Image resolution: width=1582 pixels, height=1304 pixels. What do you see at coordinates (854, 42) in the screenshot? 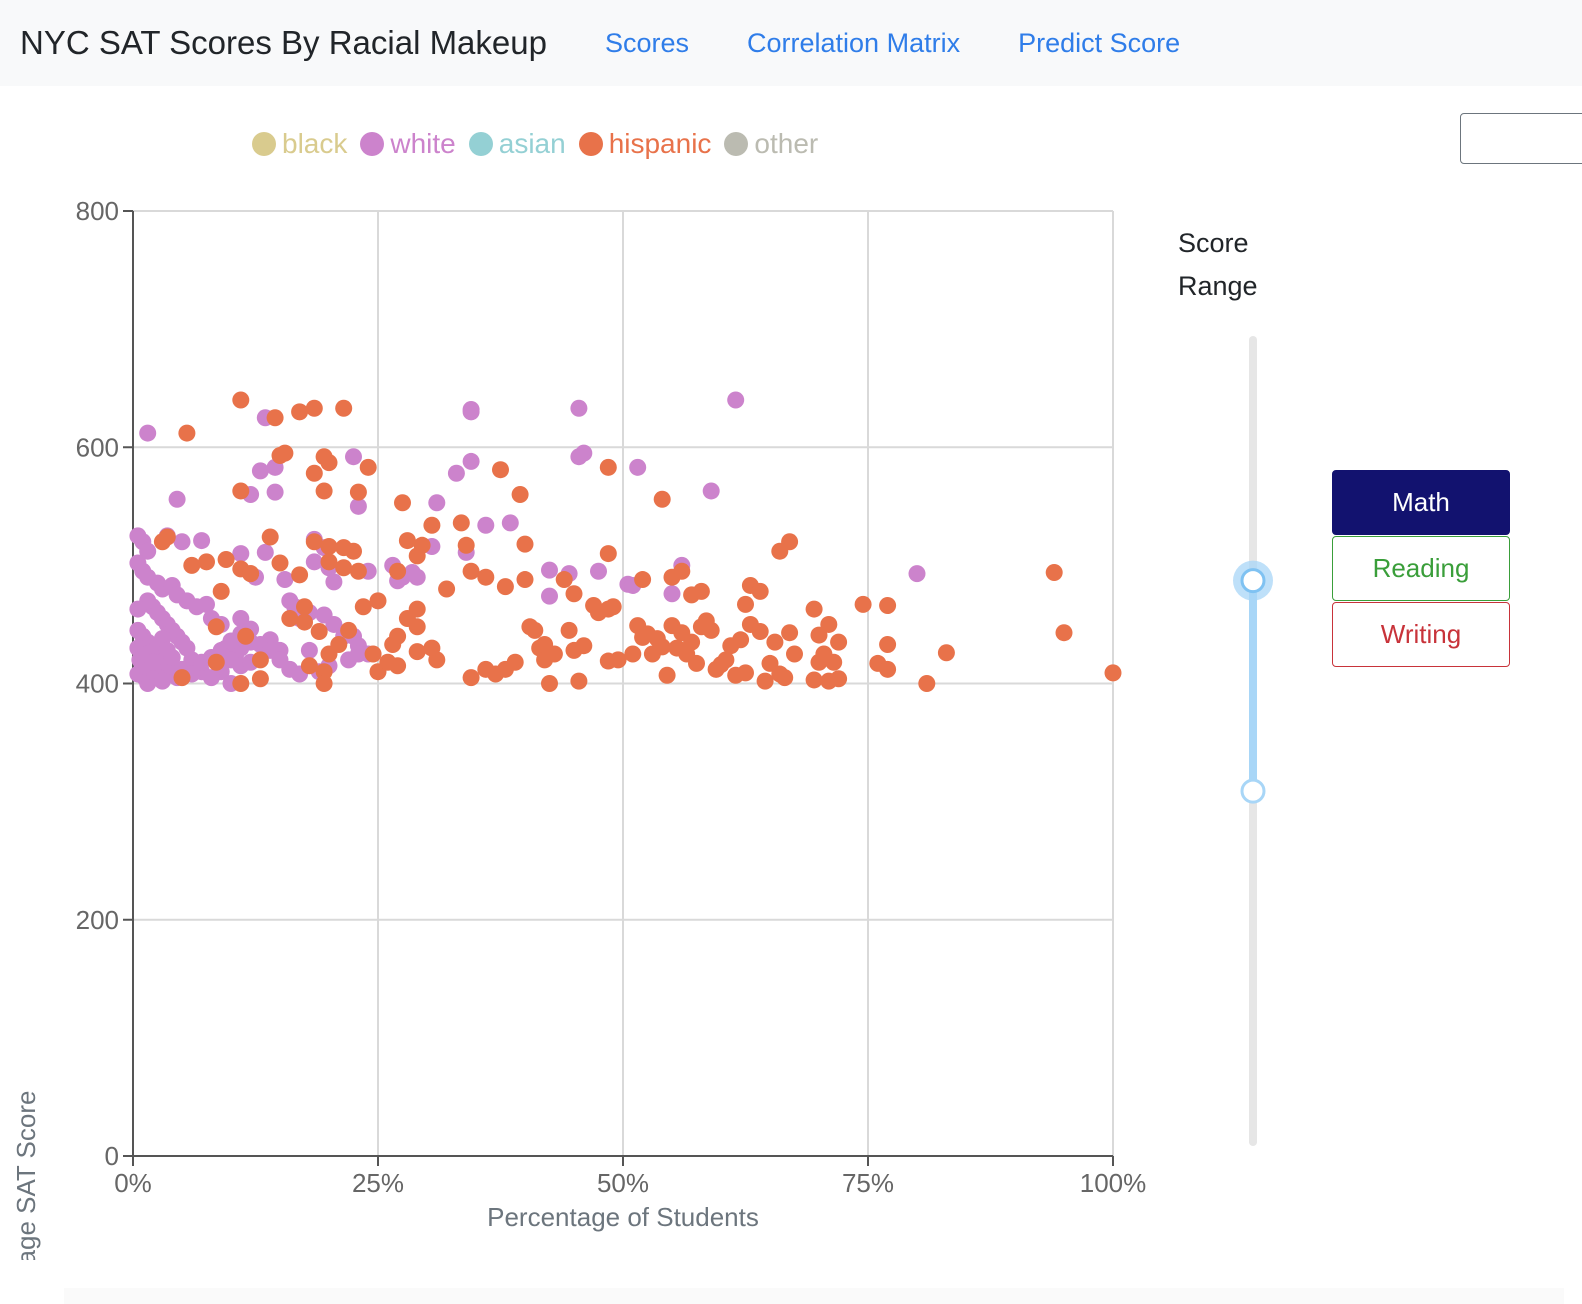
I see `nav-link-correlation-matrix: Correlation Matrix` at bounding box center [854, 42].